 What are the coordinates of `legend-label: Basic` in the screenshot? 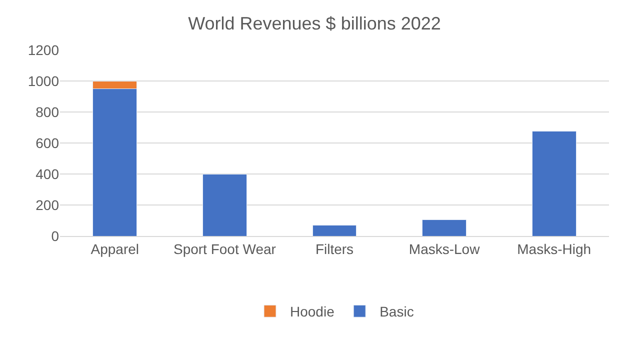 It's located at (397, 312).